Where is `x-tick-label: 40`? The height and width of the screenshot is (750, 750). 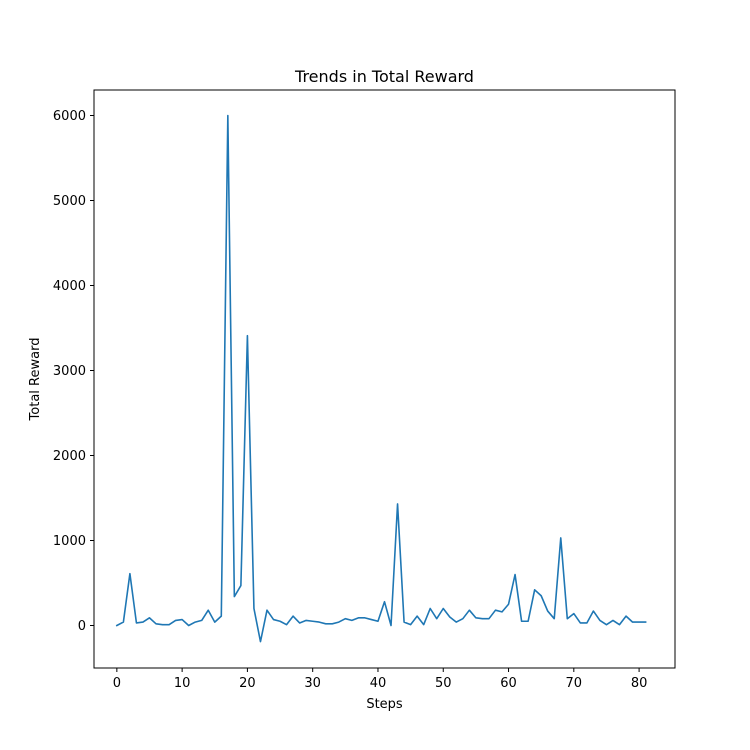
x-tick-label: 40 is located at coordinates (378, 683).